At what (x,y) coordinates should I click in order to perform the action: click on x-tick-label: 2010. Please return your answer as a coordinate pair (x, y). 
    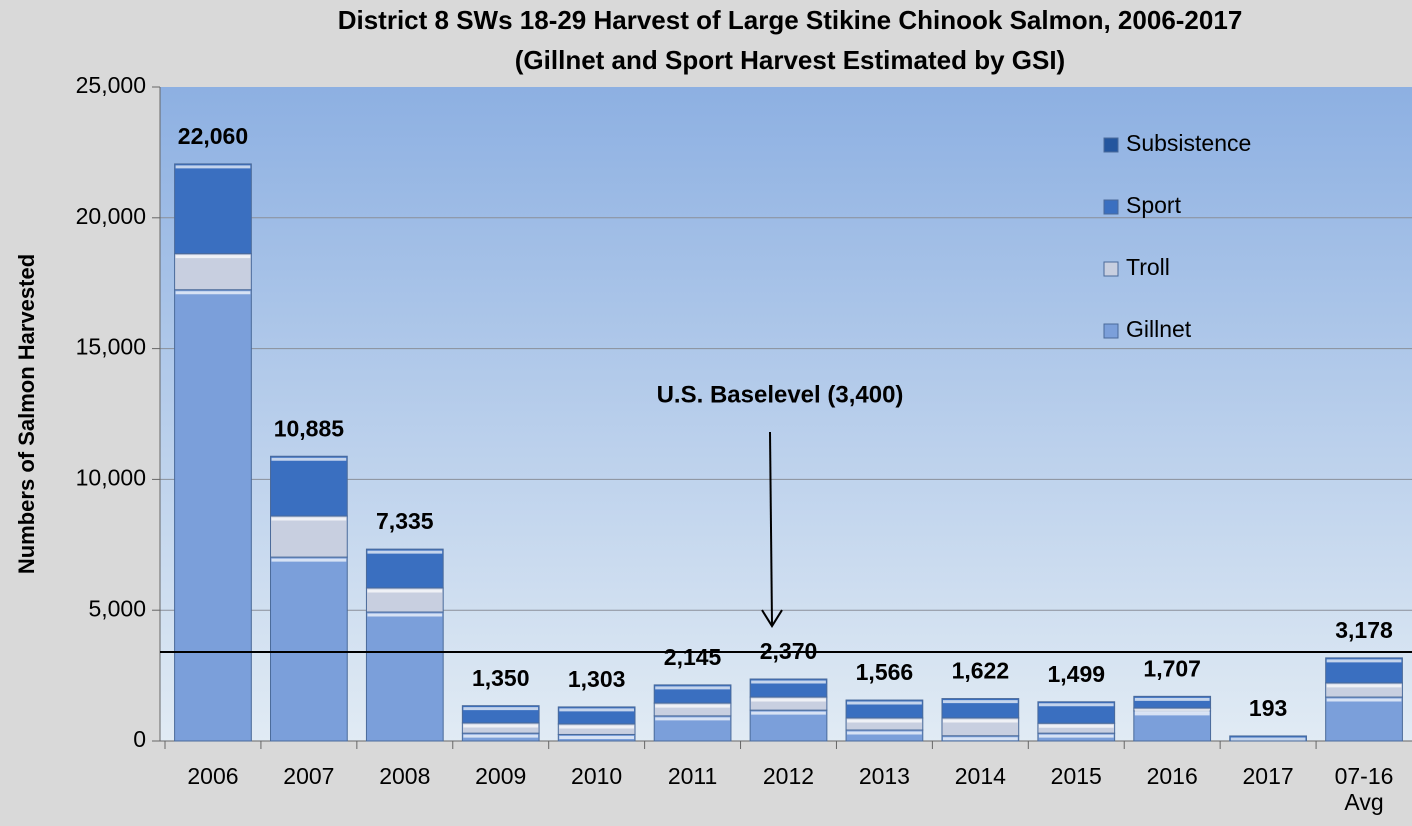
    Looking at the image, I should click on (597, 776).